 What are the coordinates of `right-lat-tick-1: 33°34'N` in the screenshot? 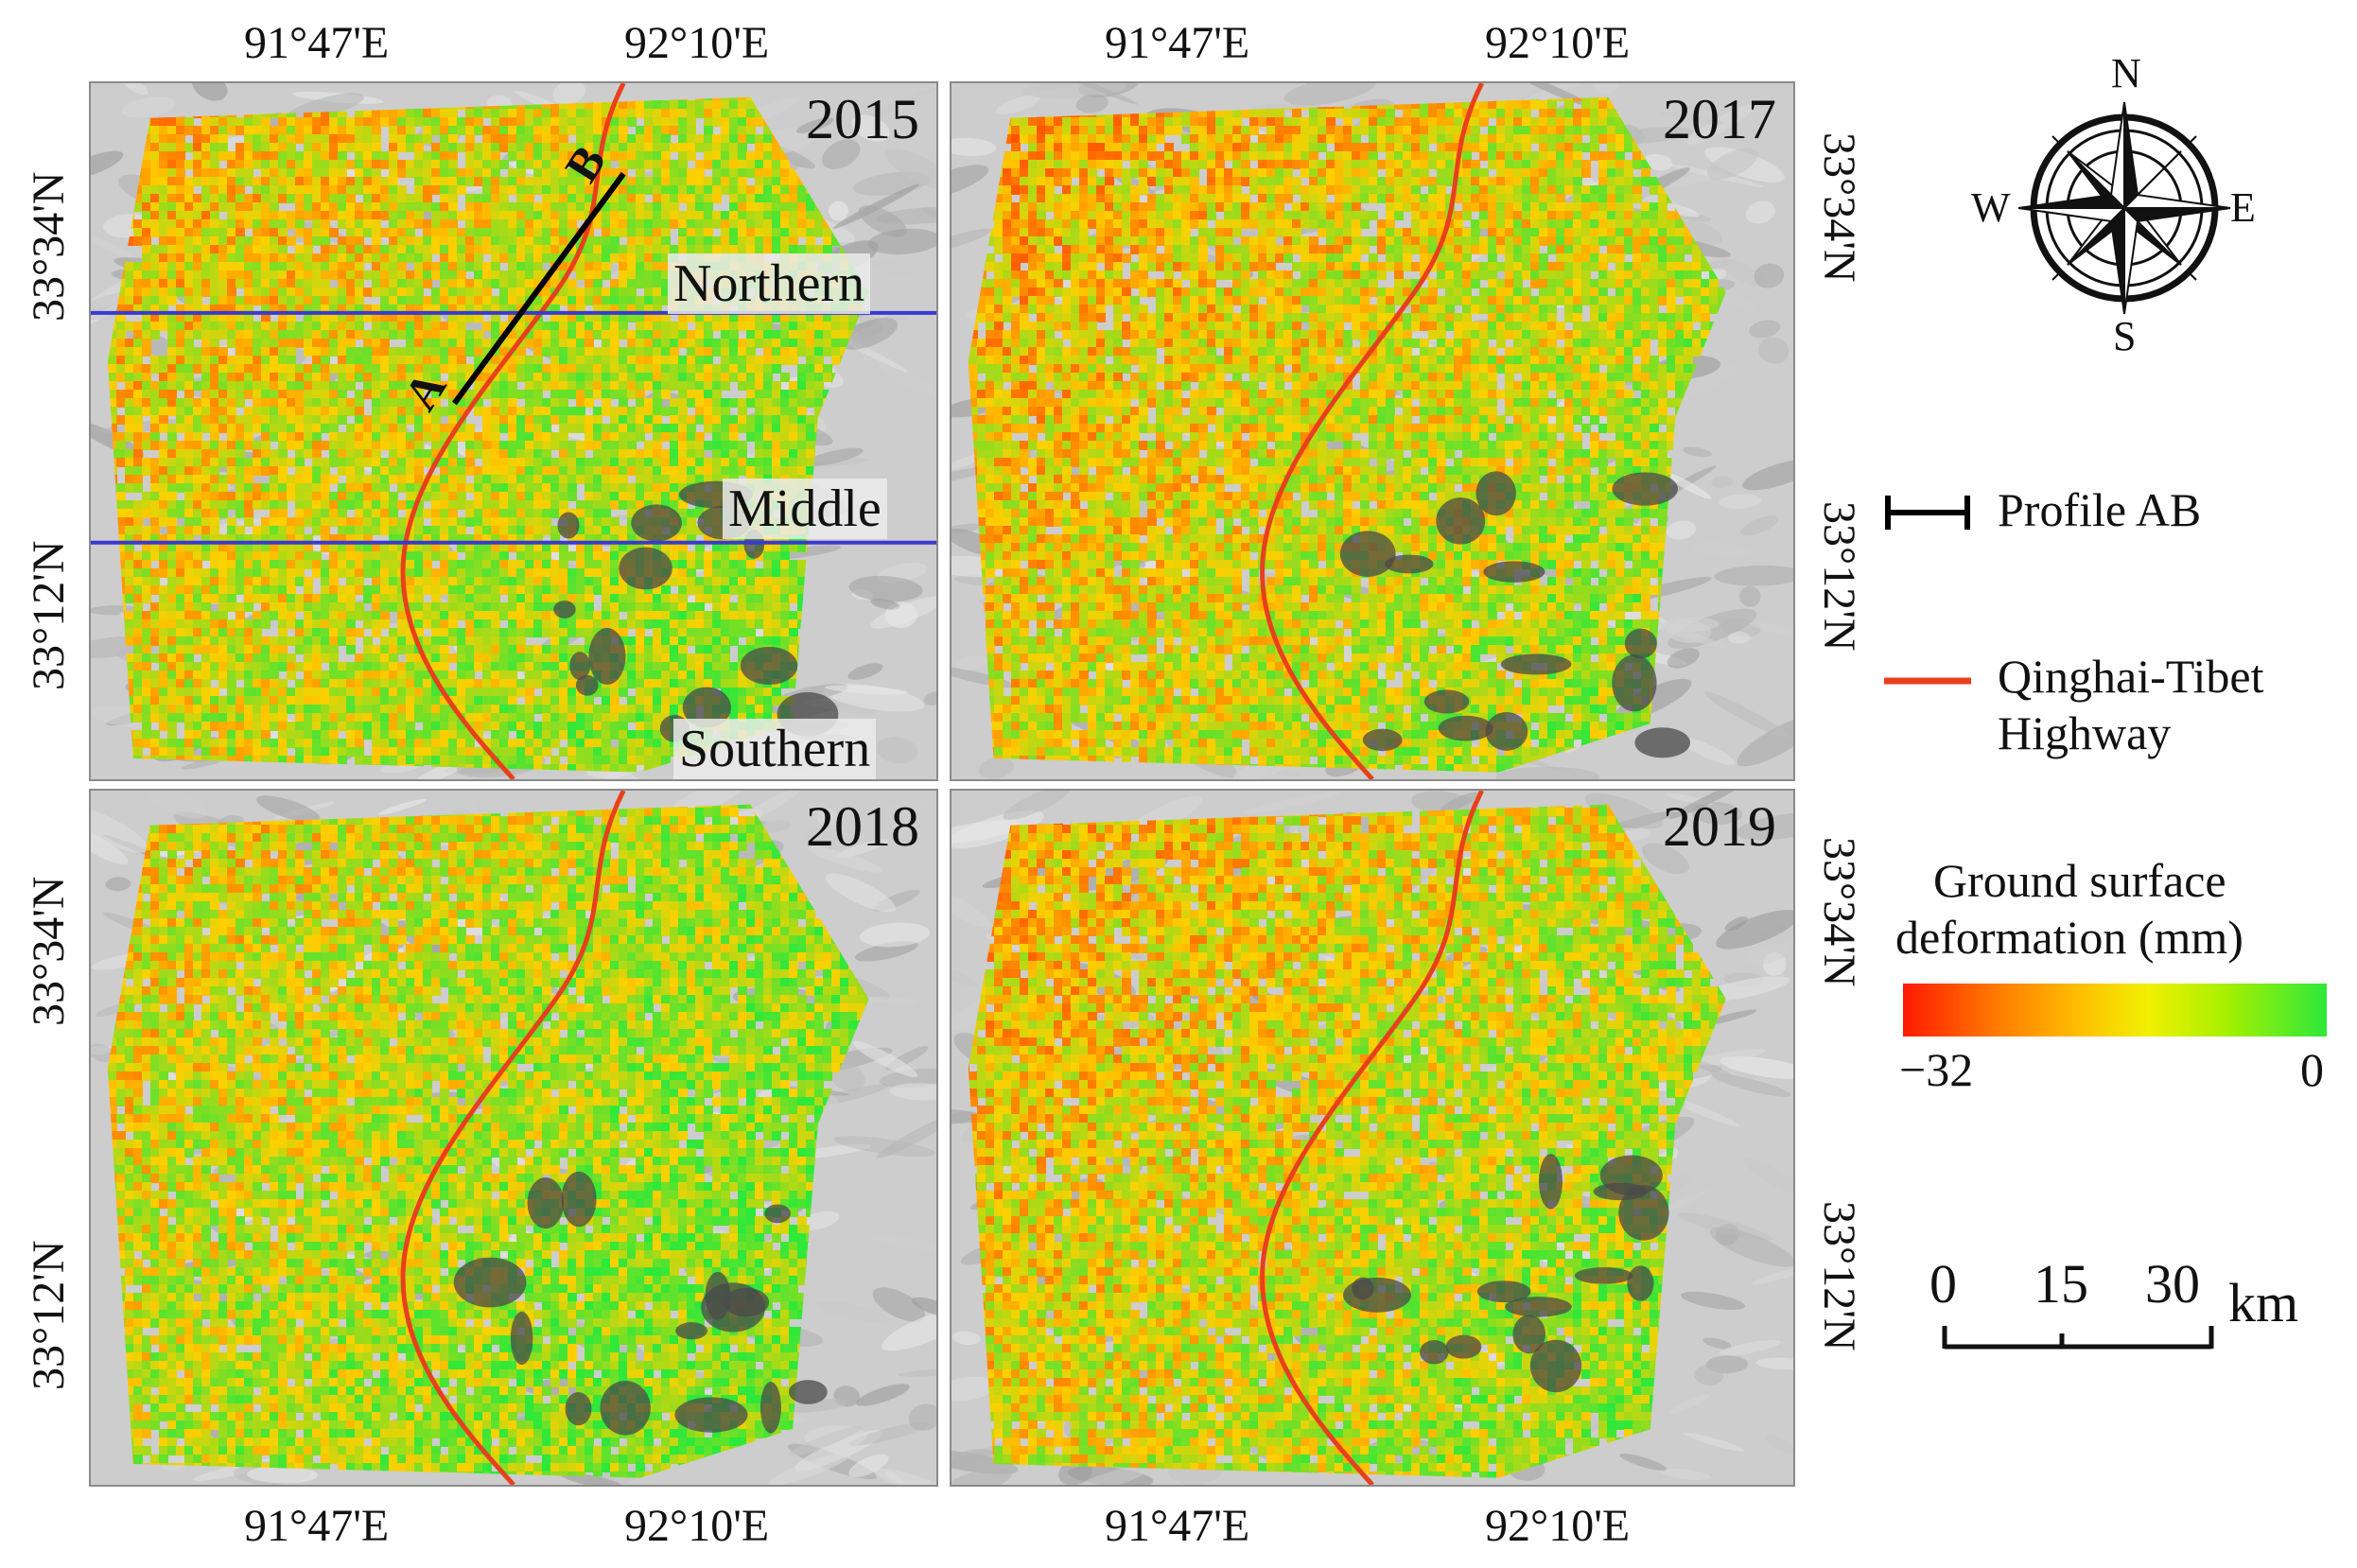 It's located at (1839, 208).